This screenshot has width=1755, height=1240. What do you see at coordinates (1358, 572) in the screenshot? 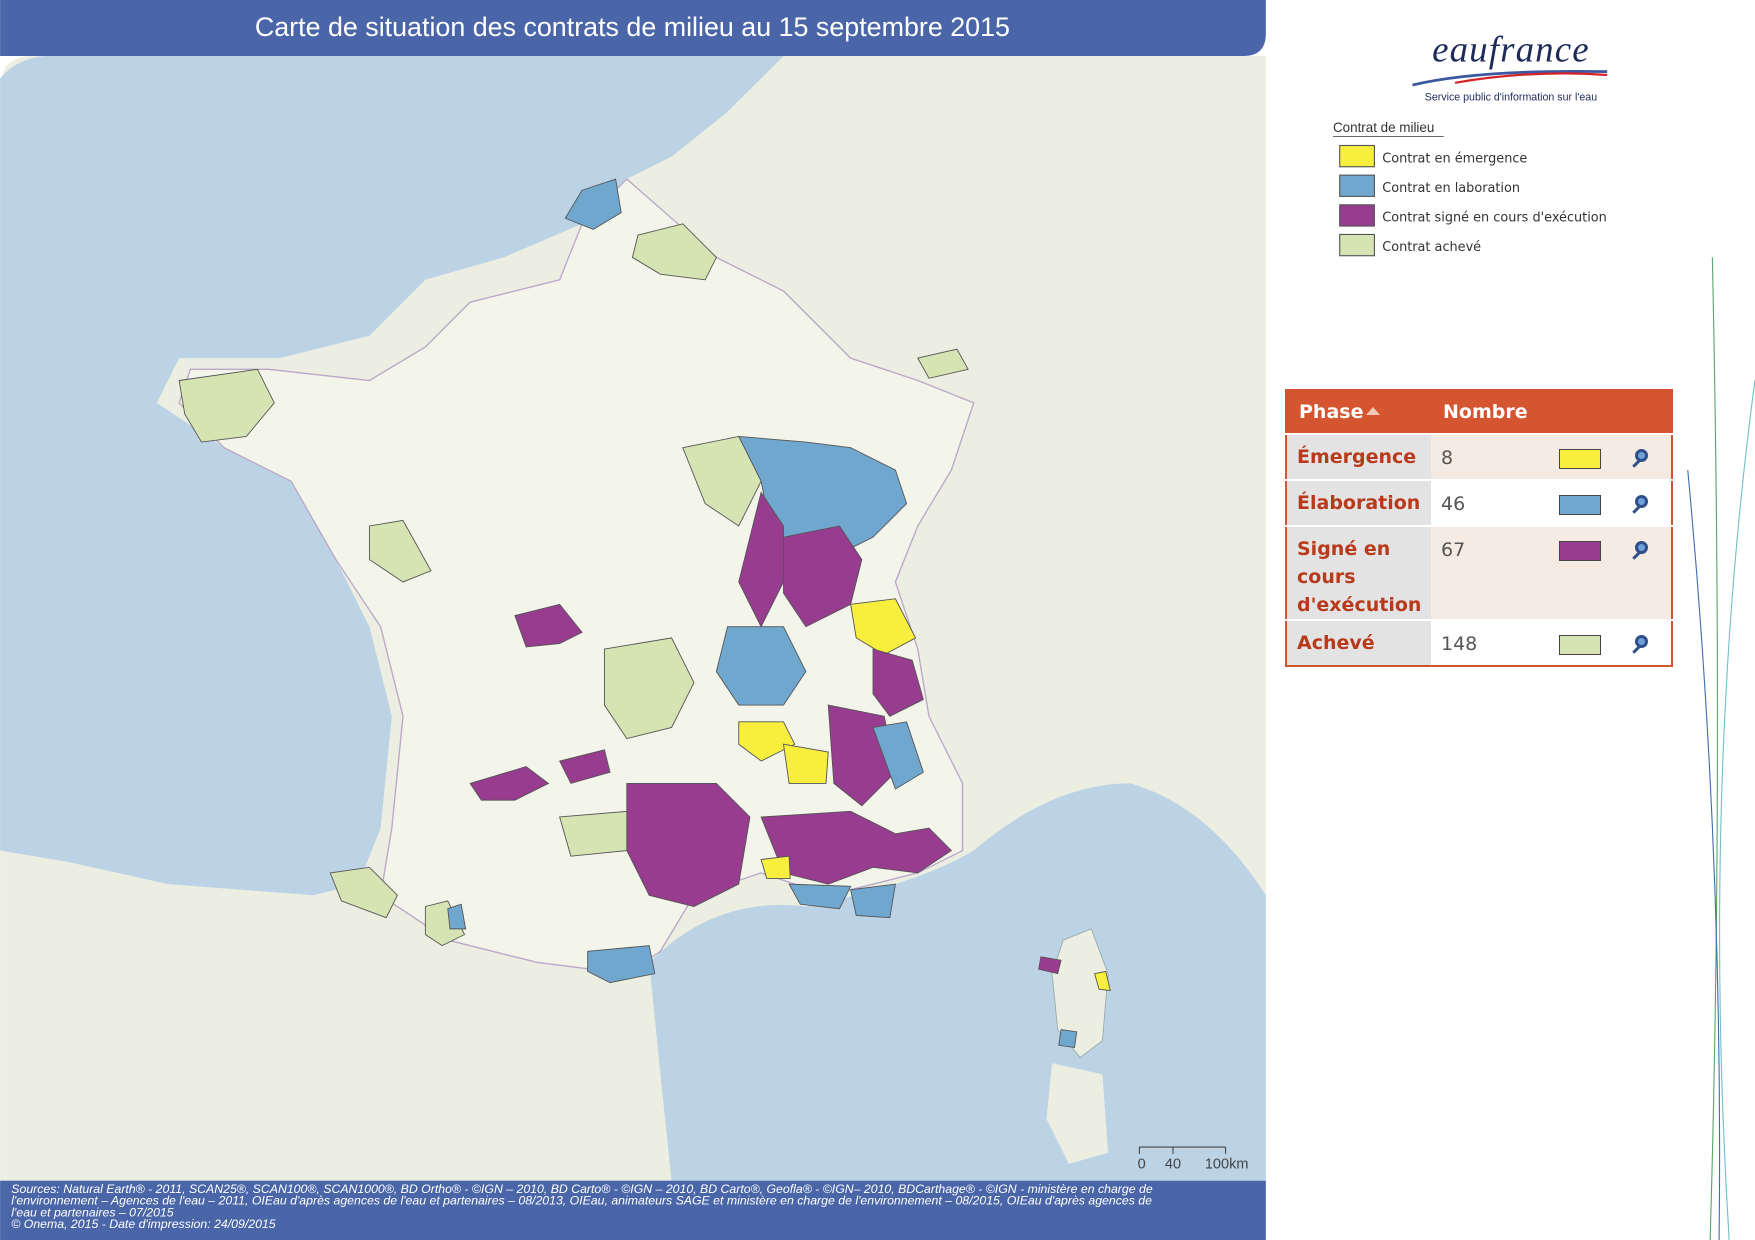
I see `phase-cell: Signé en cours d'exécution` at bounding box center [1358, 572].